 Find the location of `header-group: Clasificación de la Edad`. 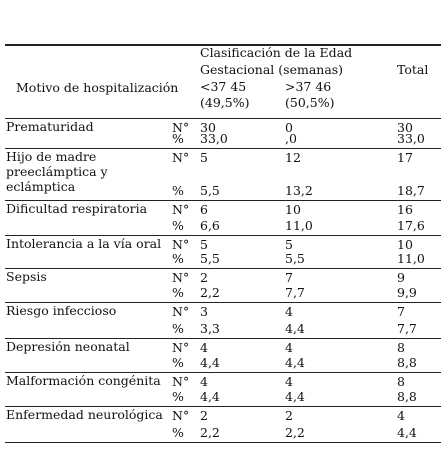

header-group: Clasificación de la Edad is located at coordinates (276, 52).